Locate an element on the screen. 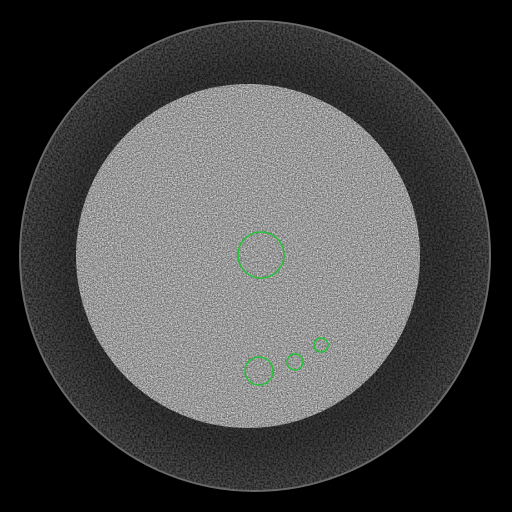  roi-lower-medium-circle is located at coordinates (295, 362).